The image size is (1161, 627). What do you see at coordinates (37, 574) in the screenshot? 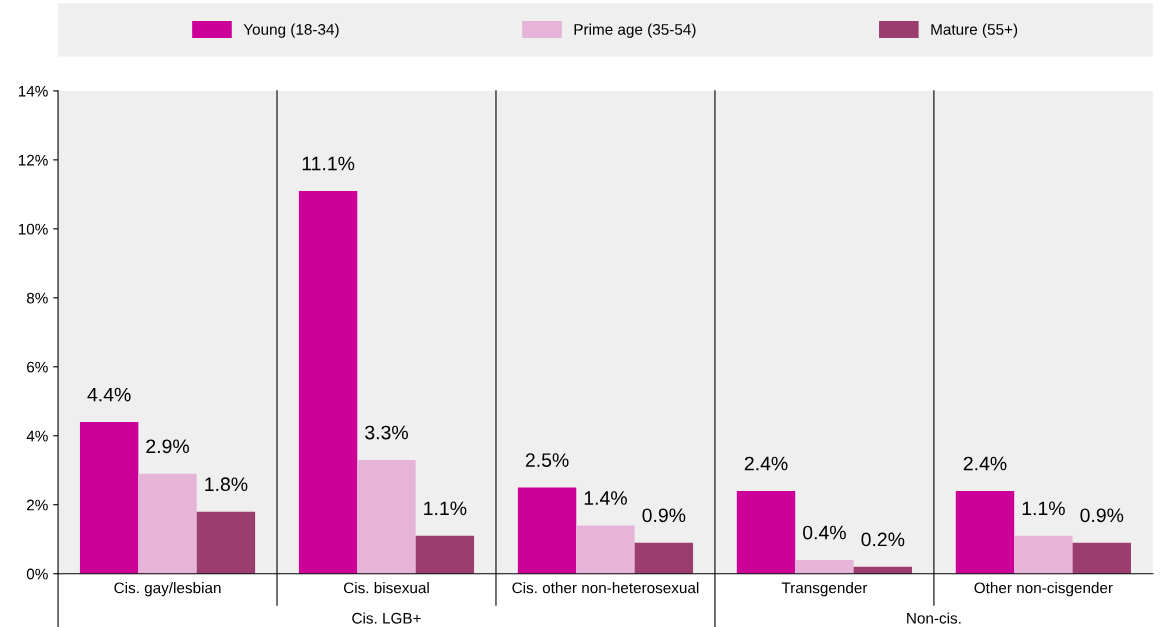
I see `y-tick-label: 0%` at bounding box center [37, 574].